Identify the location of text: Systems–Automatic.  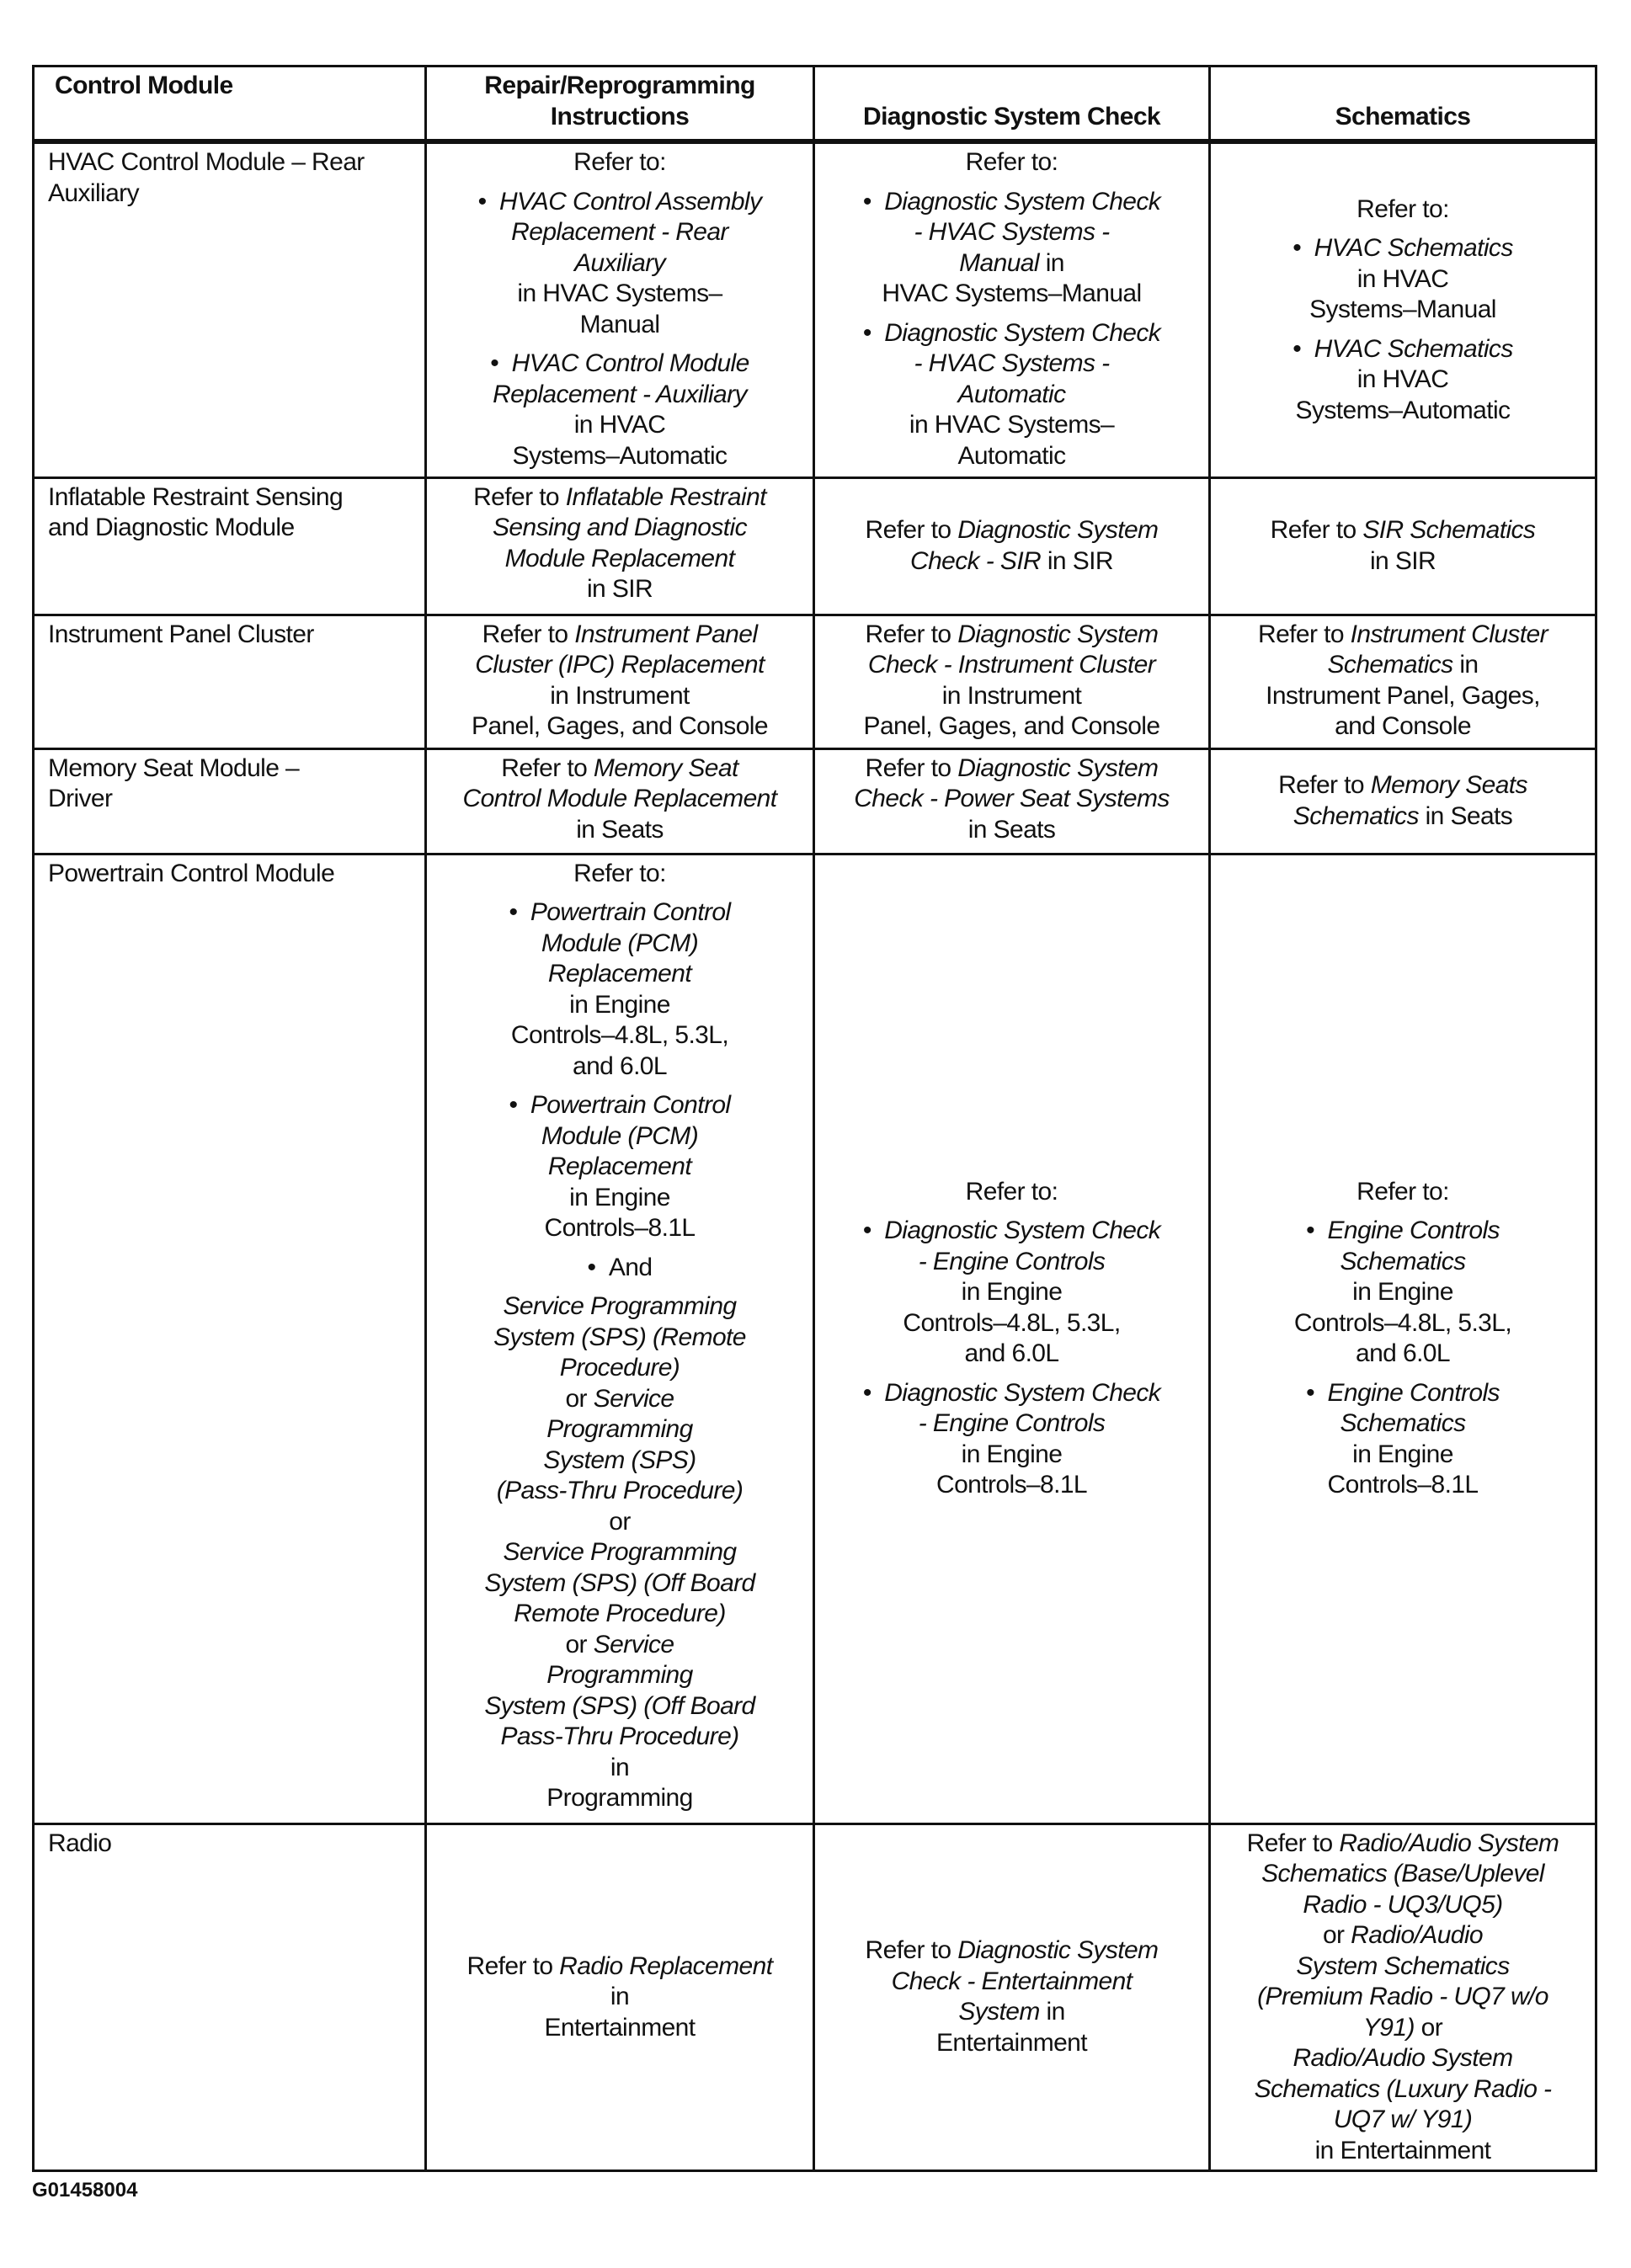
(620, 456).